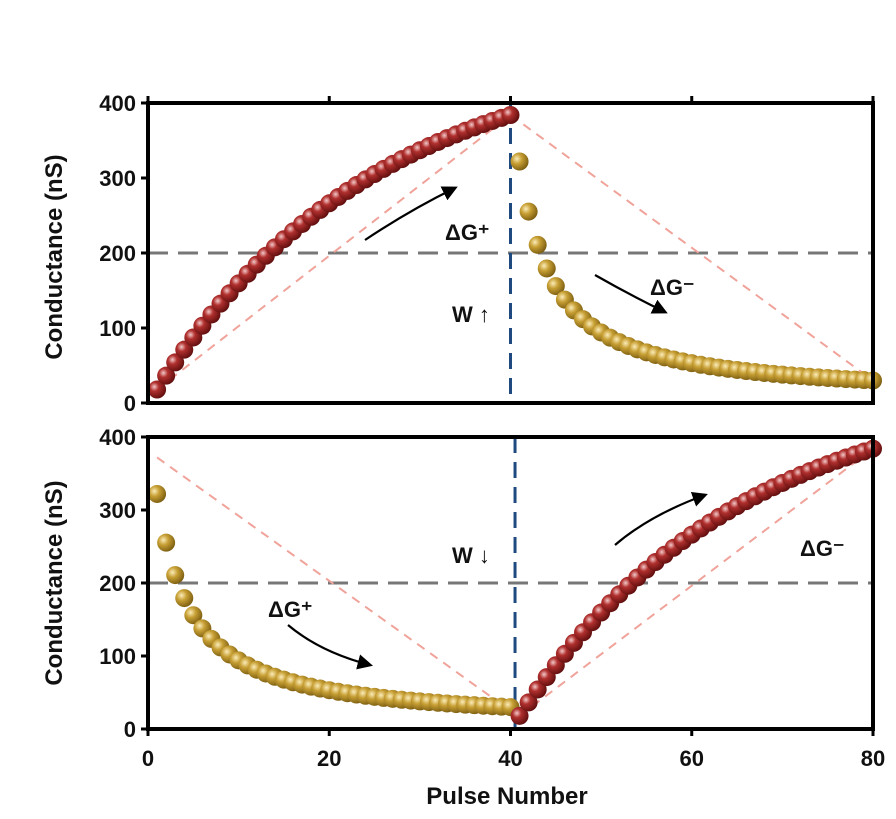 This screenshot has width=896, height=819. I want to click on label-bottom-dg-plus: ΔG⁺, so click(290, 609).